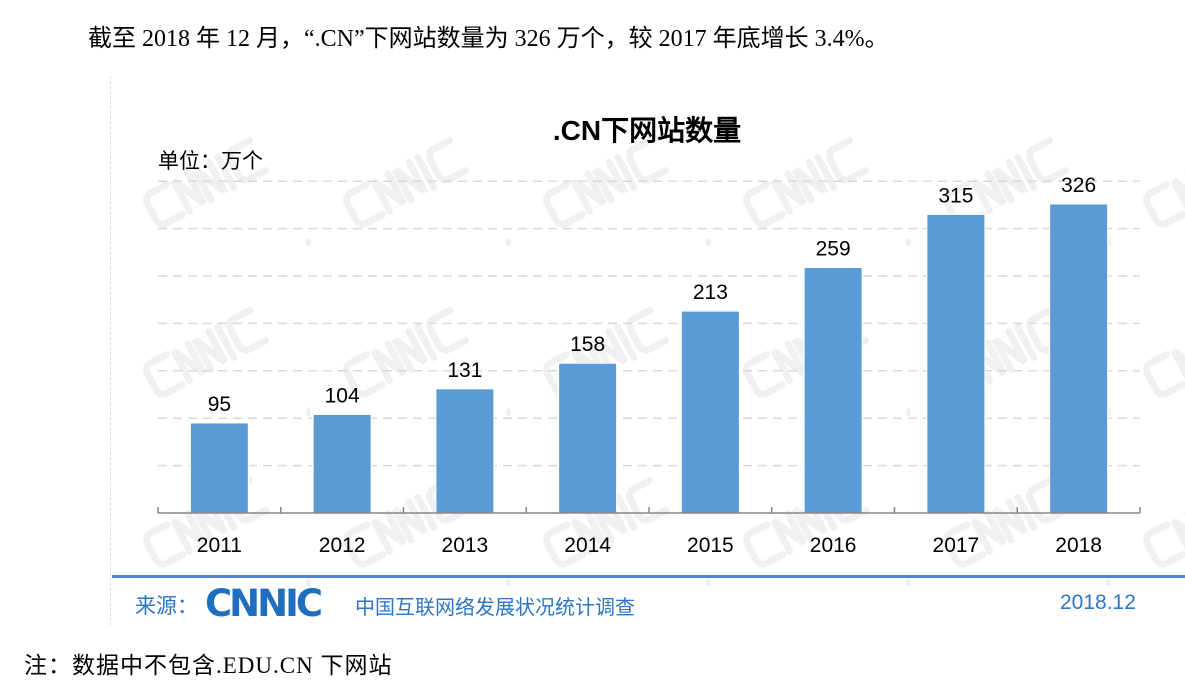  Describe the element at coordinates (587, 545) in the screenshot. I see `x-tick-label: 2014` at that location.